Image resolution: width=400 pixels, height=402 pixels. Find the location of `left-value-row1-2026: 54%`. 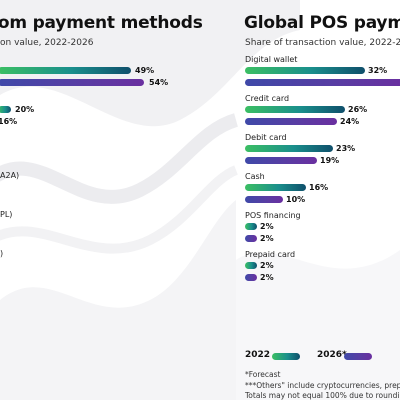

left-value-row1-2026: 54% is located at coordinates (159, 82).